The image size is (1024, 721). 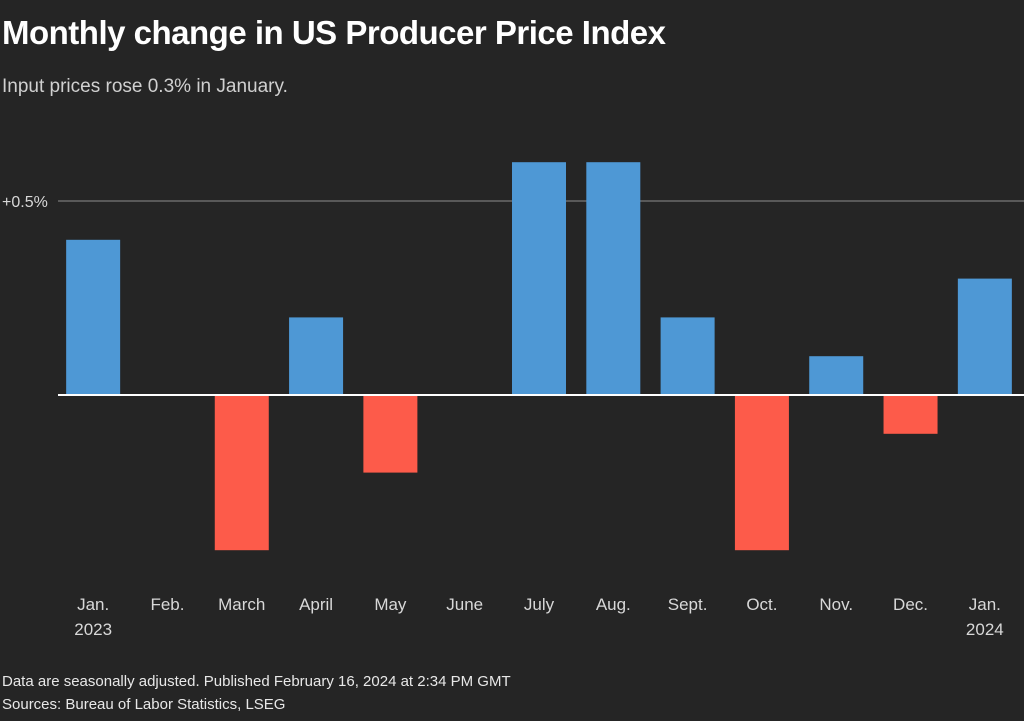 What do you see at coordinates (985, 629) in the screenshot?
I see `x-tick-year-label: 2024` at bounding box center [985, 629].